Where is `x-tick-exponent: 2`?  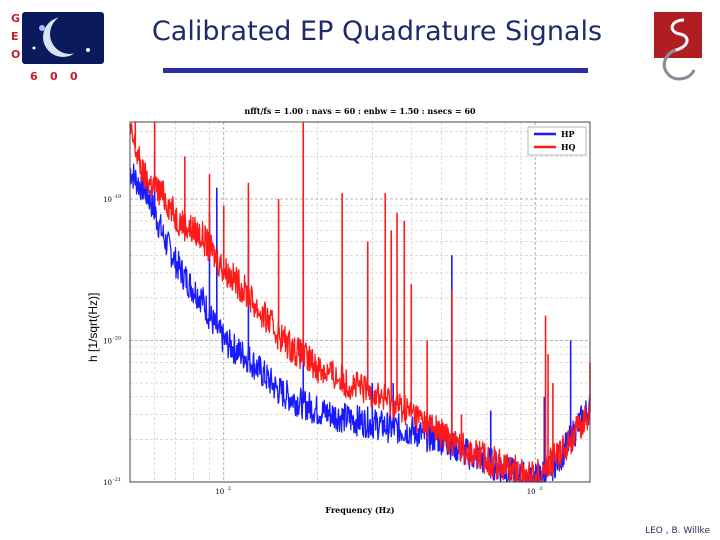
x-tick-exponent: 2 is located at coordinates (229, 489).